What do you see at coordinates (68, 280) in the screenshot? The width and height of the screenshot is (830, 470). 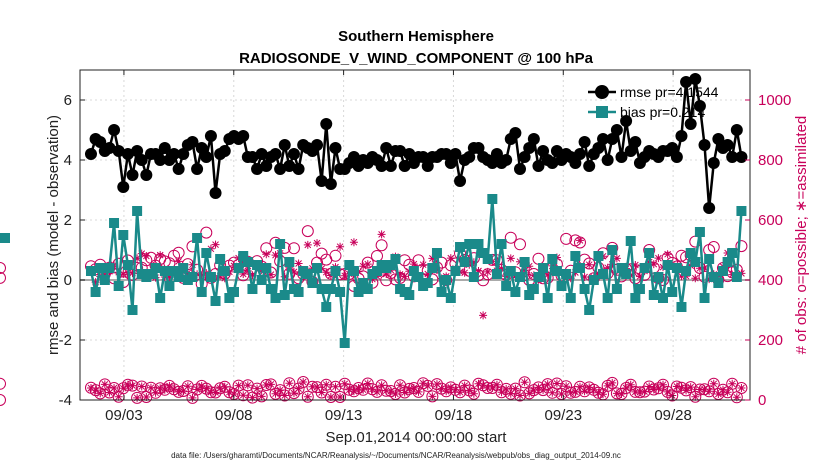 I see `y-tick-label: 0` at bounding box center [68, 280].